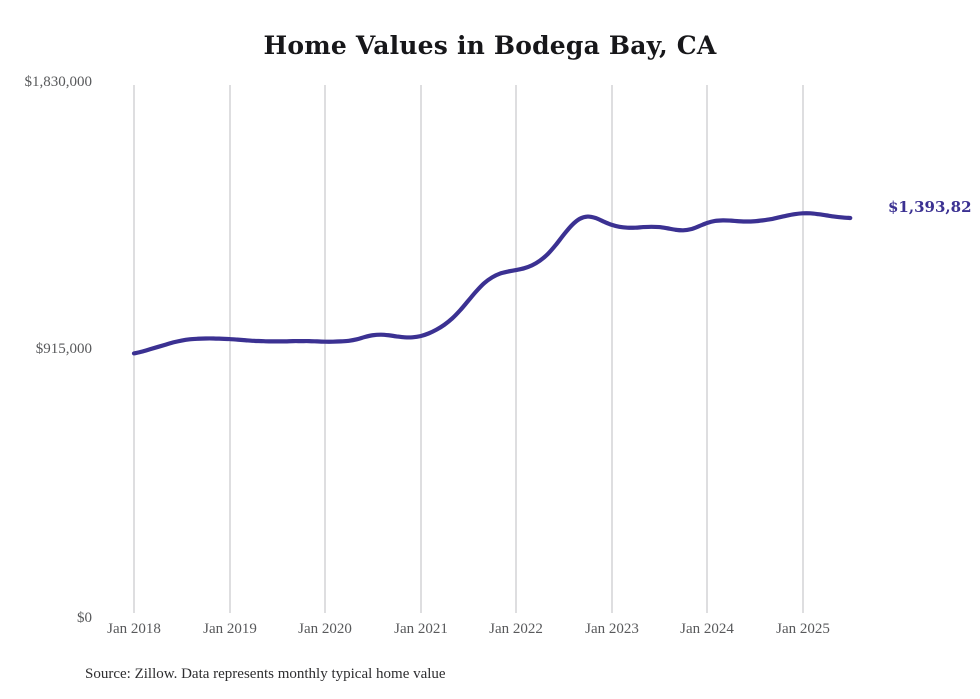 The width and height of the screenshot is (980, 699). What do you see at coordinates (490, 45) in the screenshot?
I see `chart-title: Home Values in Bodega Bay, CA` at bounding box center [490, 45].